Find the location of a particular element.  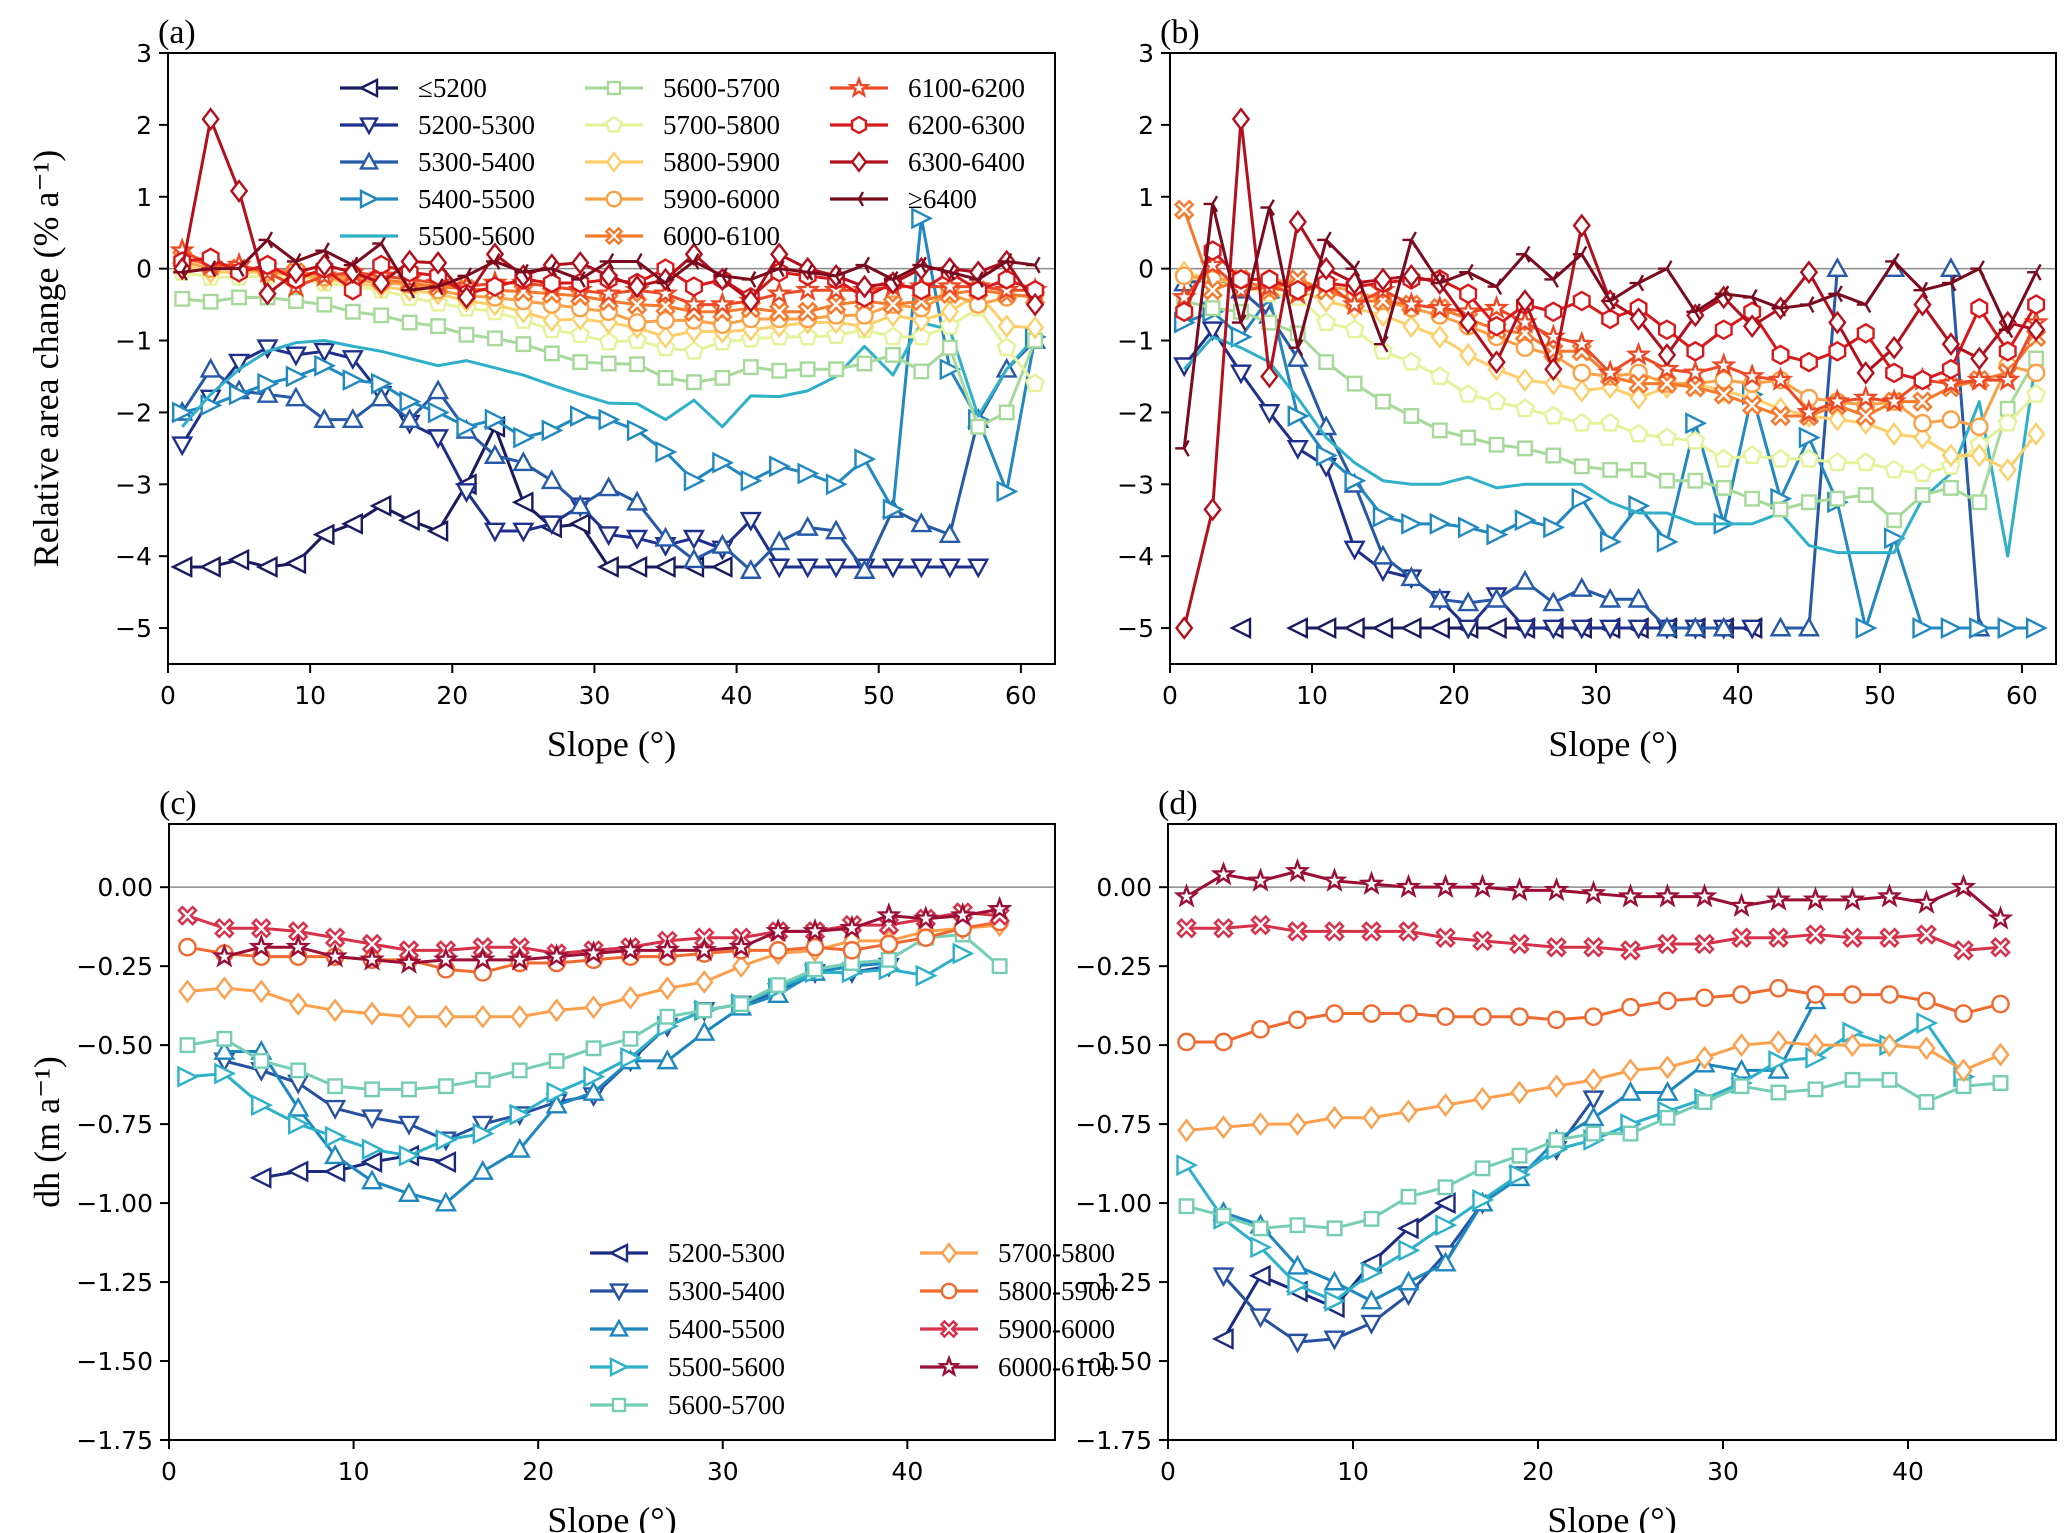

series--6400 is located at coordinates (607, 265).